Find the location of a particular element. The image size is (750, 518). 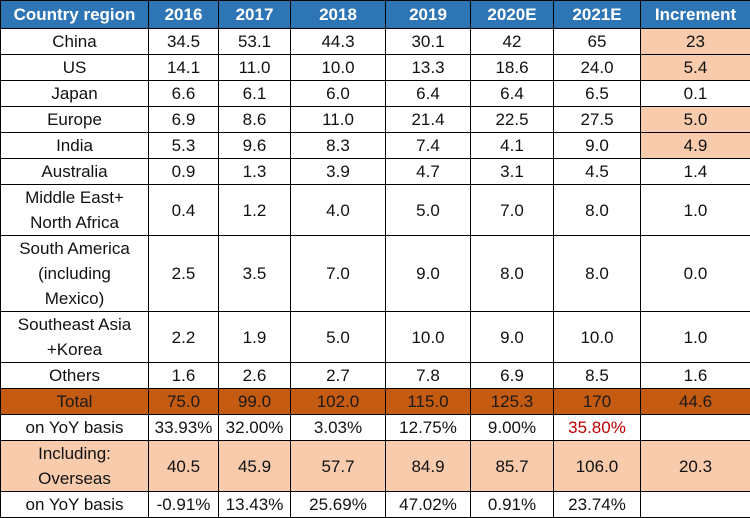

cell: 84.9 is located at coordinates (428, 466).